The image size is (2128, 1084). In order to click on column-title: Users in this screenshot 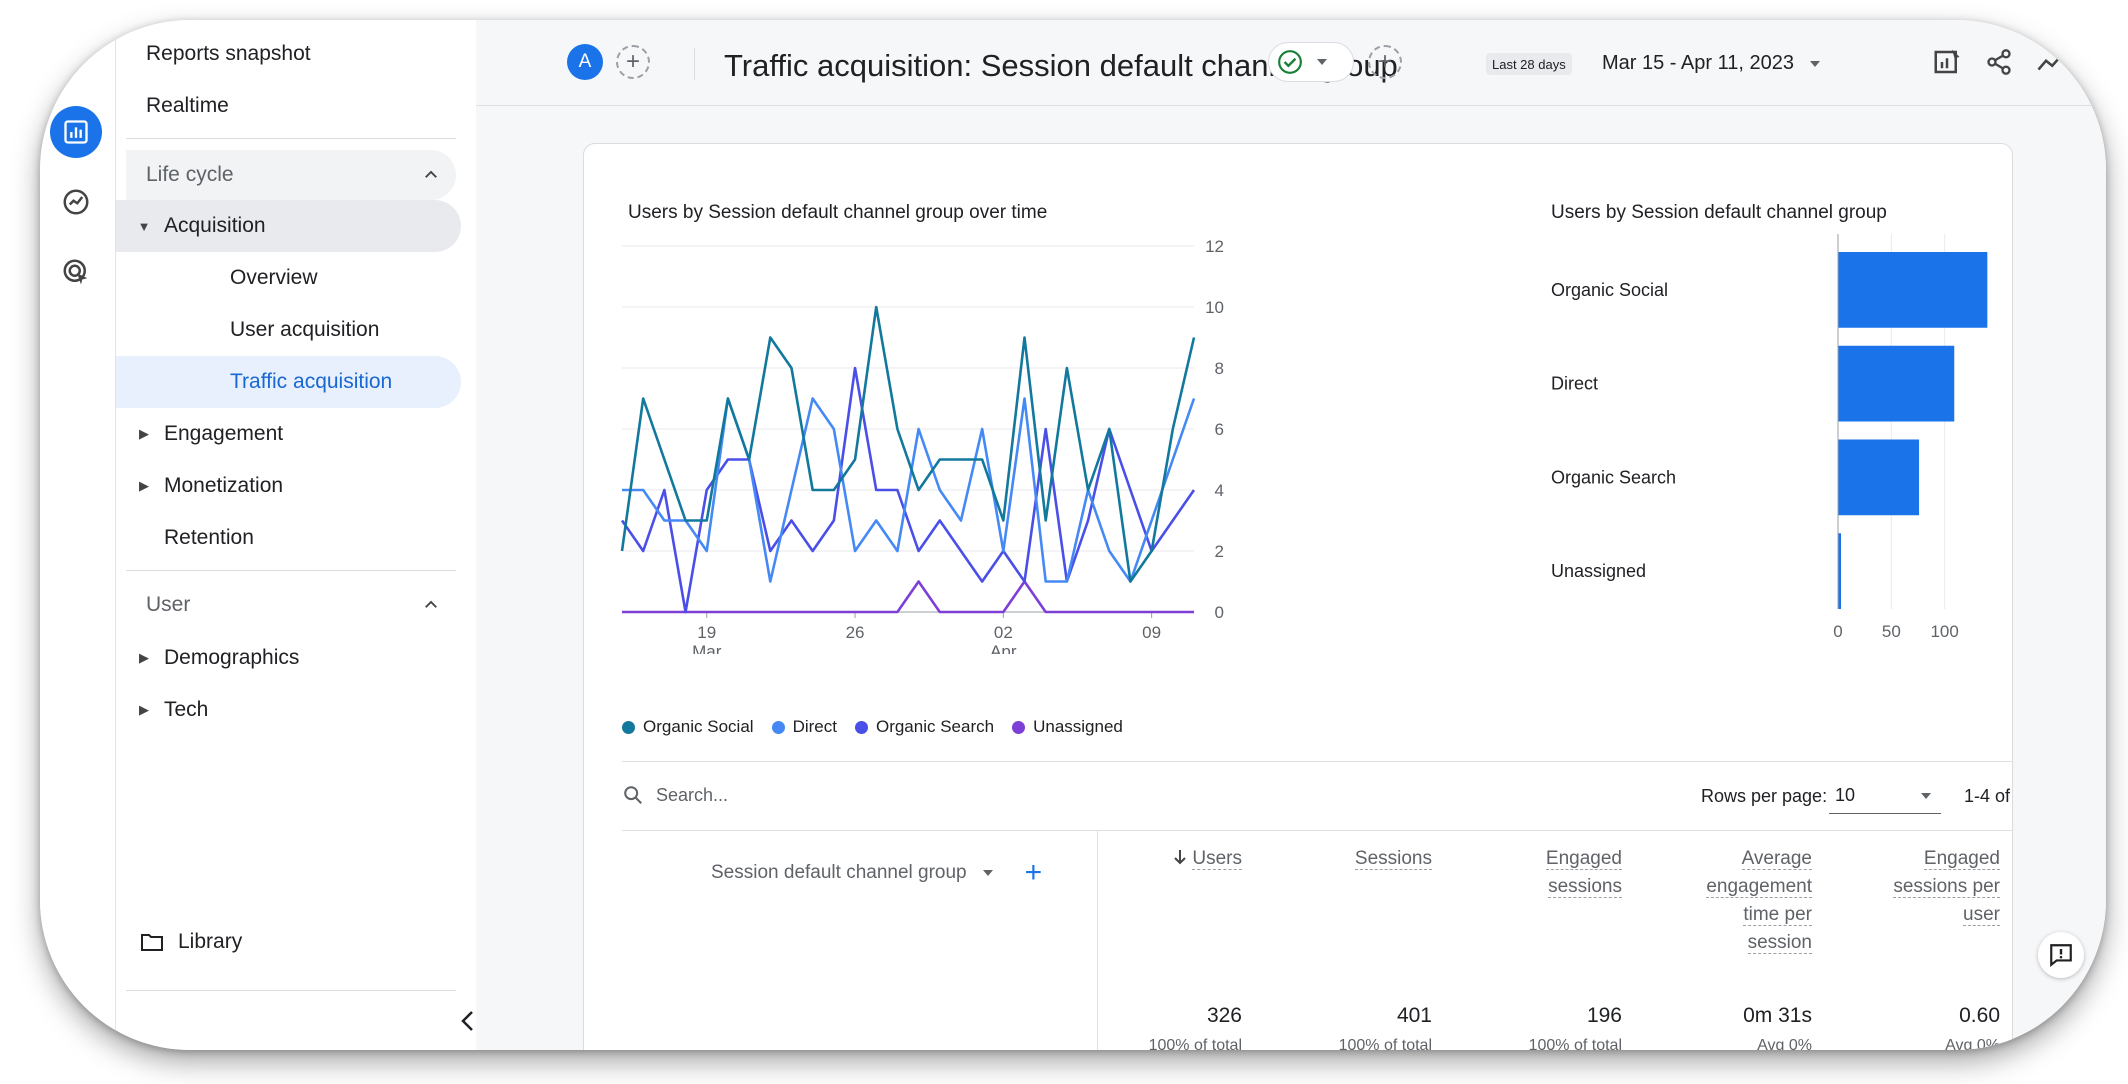, I will do `click(1217, 859)`.